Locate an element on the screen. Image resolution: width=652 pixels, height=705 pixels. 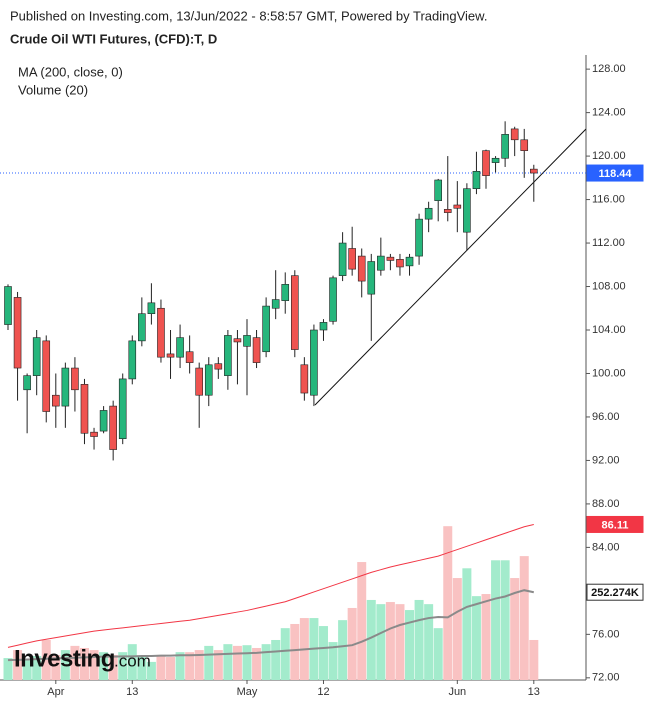
logo: Investing .com is located at coordinates (82, 658).